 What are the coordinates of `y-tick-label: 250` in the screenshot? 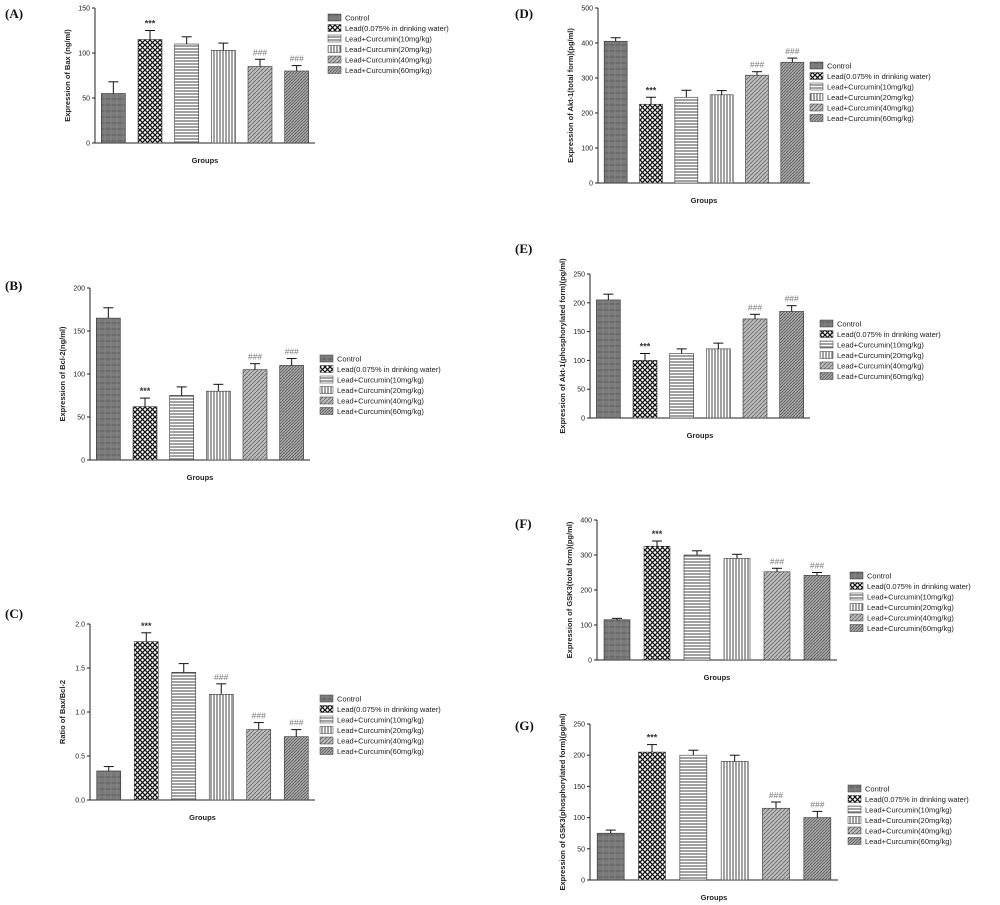 It's located at (579, 275).